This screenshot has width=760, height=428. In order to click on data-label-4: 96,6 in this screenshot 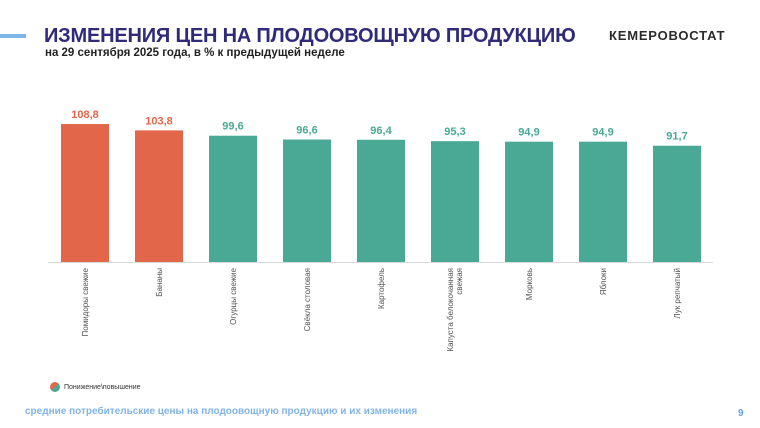, I will do `click(306, 131)`.